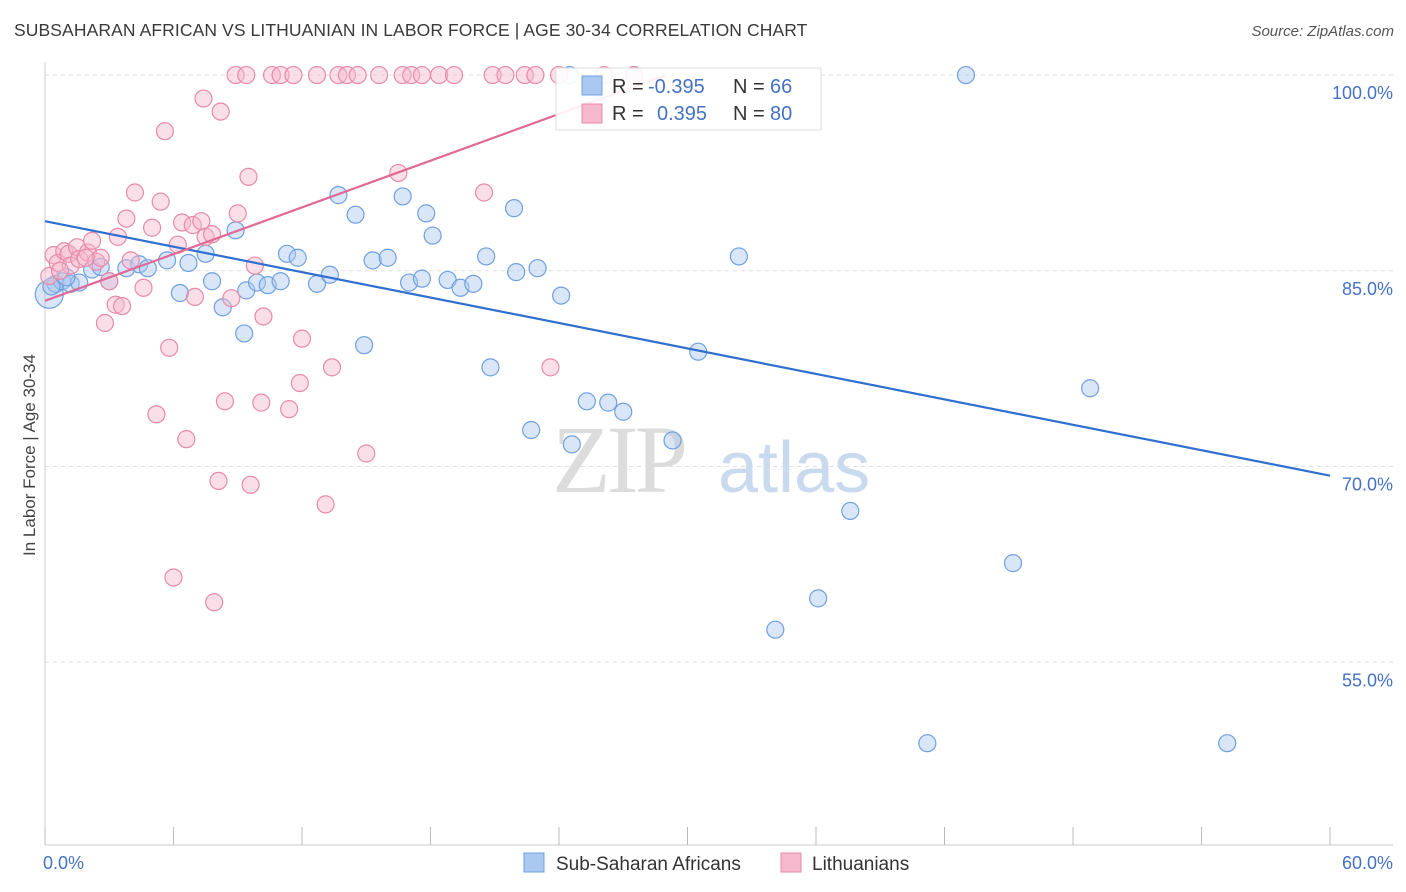 Image resolution: width=1406 pixels, height=892 pixels. What do you see at coordinates (682, 114) in the screenshot?
I see `legend-r-value-2: 0.395` at bounding box center [682, 114].